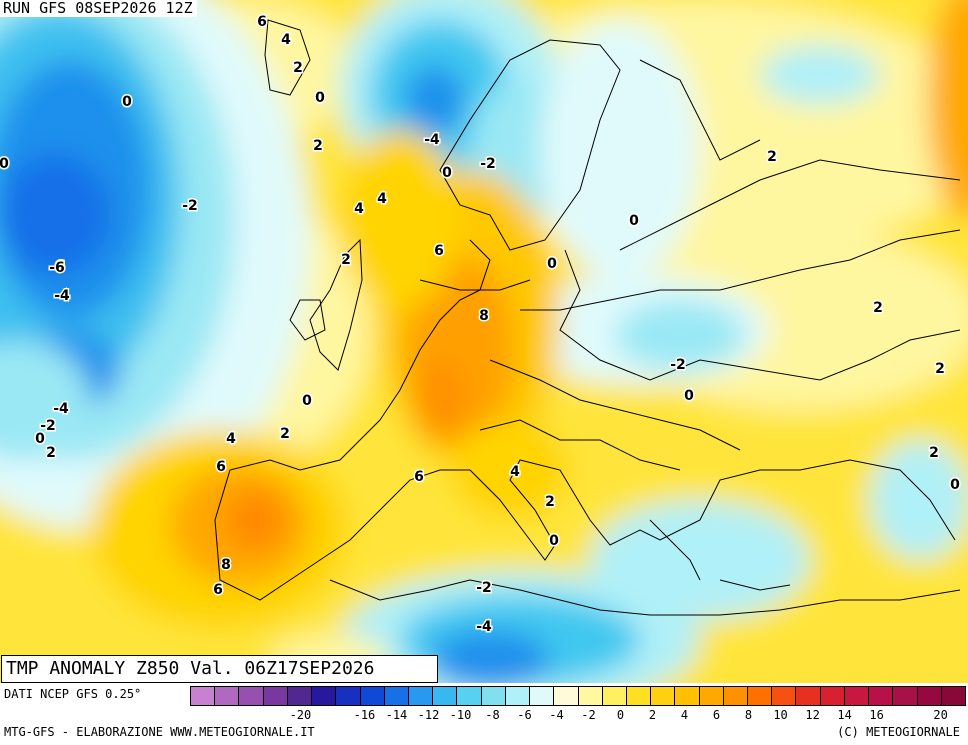 The width and height of the screenshot is (968, 745). I want to click on color-scale-tick: -6, so click(524, 715).